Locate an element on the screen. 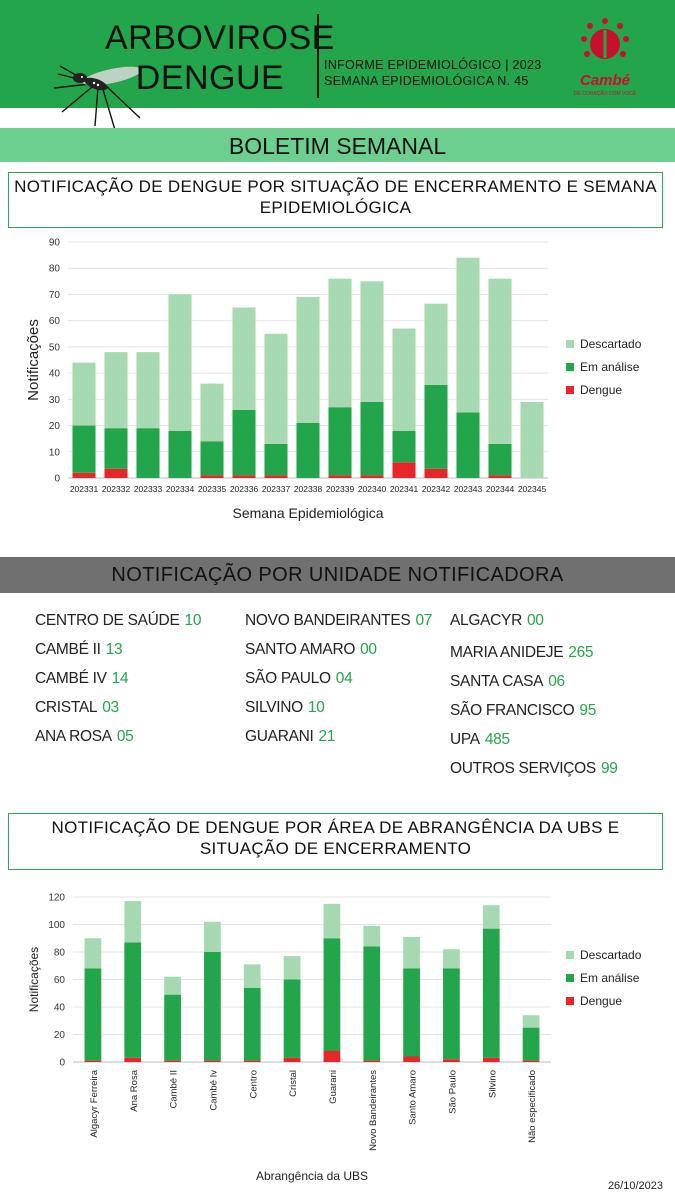 Image resolution: width=675 pixels, height=1200 pixels. page-title: ARBOVIROSE DENGUE is located at coordinates (220, 58).